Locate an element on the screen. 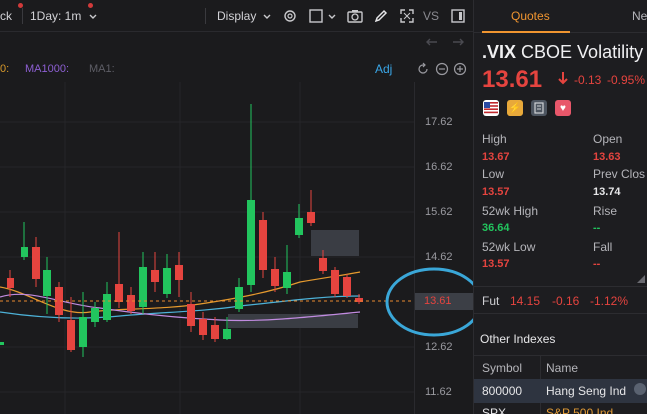 This screenshot has width=647, height=414. resize-corner-icon is located at coordinates (641, 279).